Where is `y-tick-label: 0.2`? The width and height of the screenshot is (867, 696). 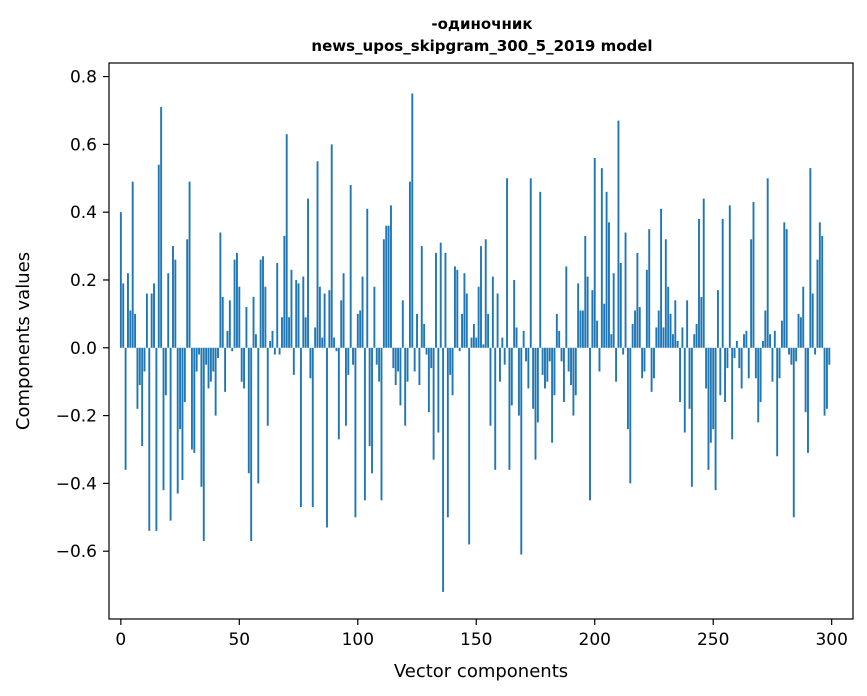
y-tick-label: 0.2 is located at coordinates (83, 281).